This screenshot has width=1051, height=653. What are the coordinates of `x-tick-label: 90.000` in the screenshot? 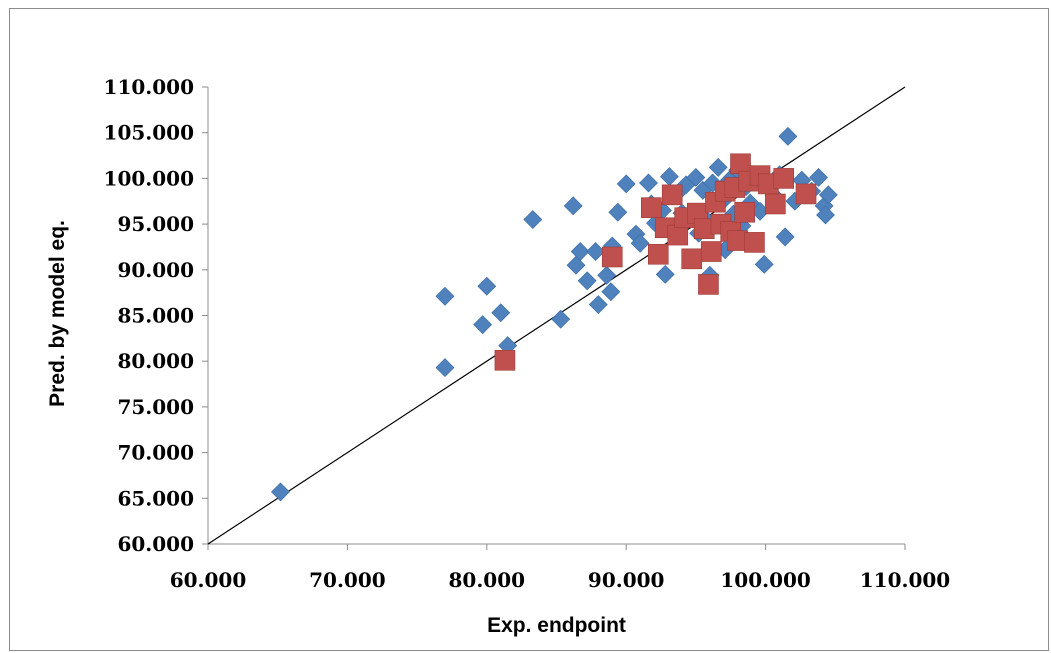 It's located at (626, 580).